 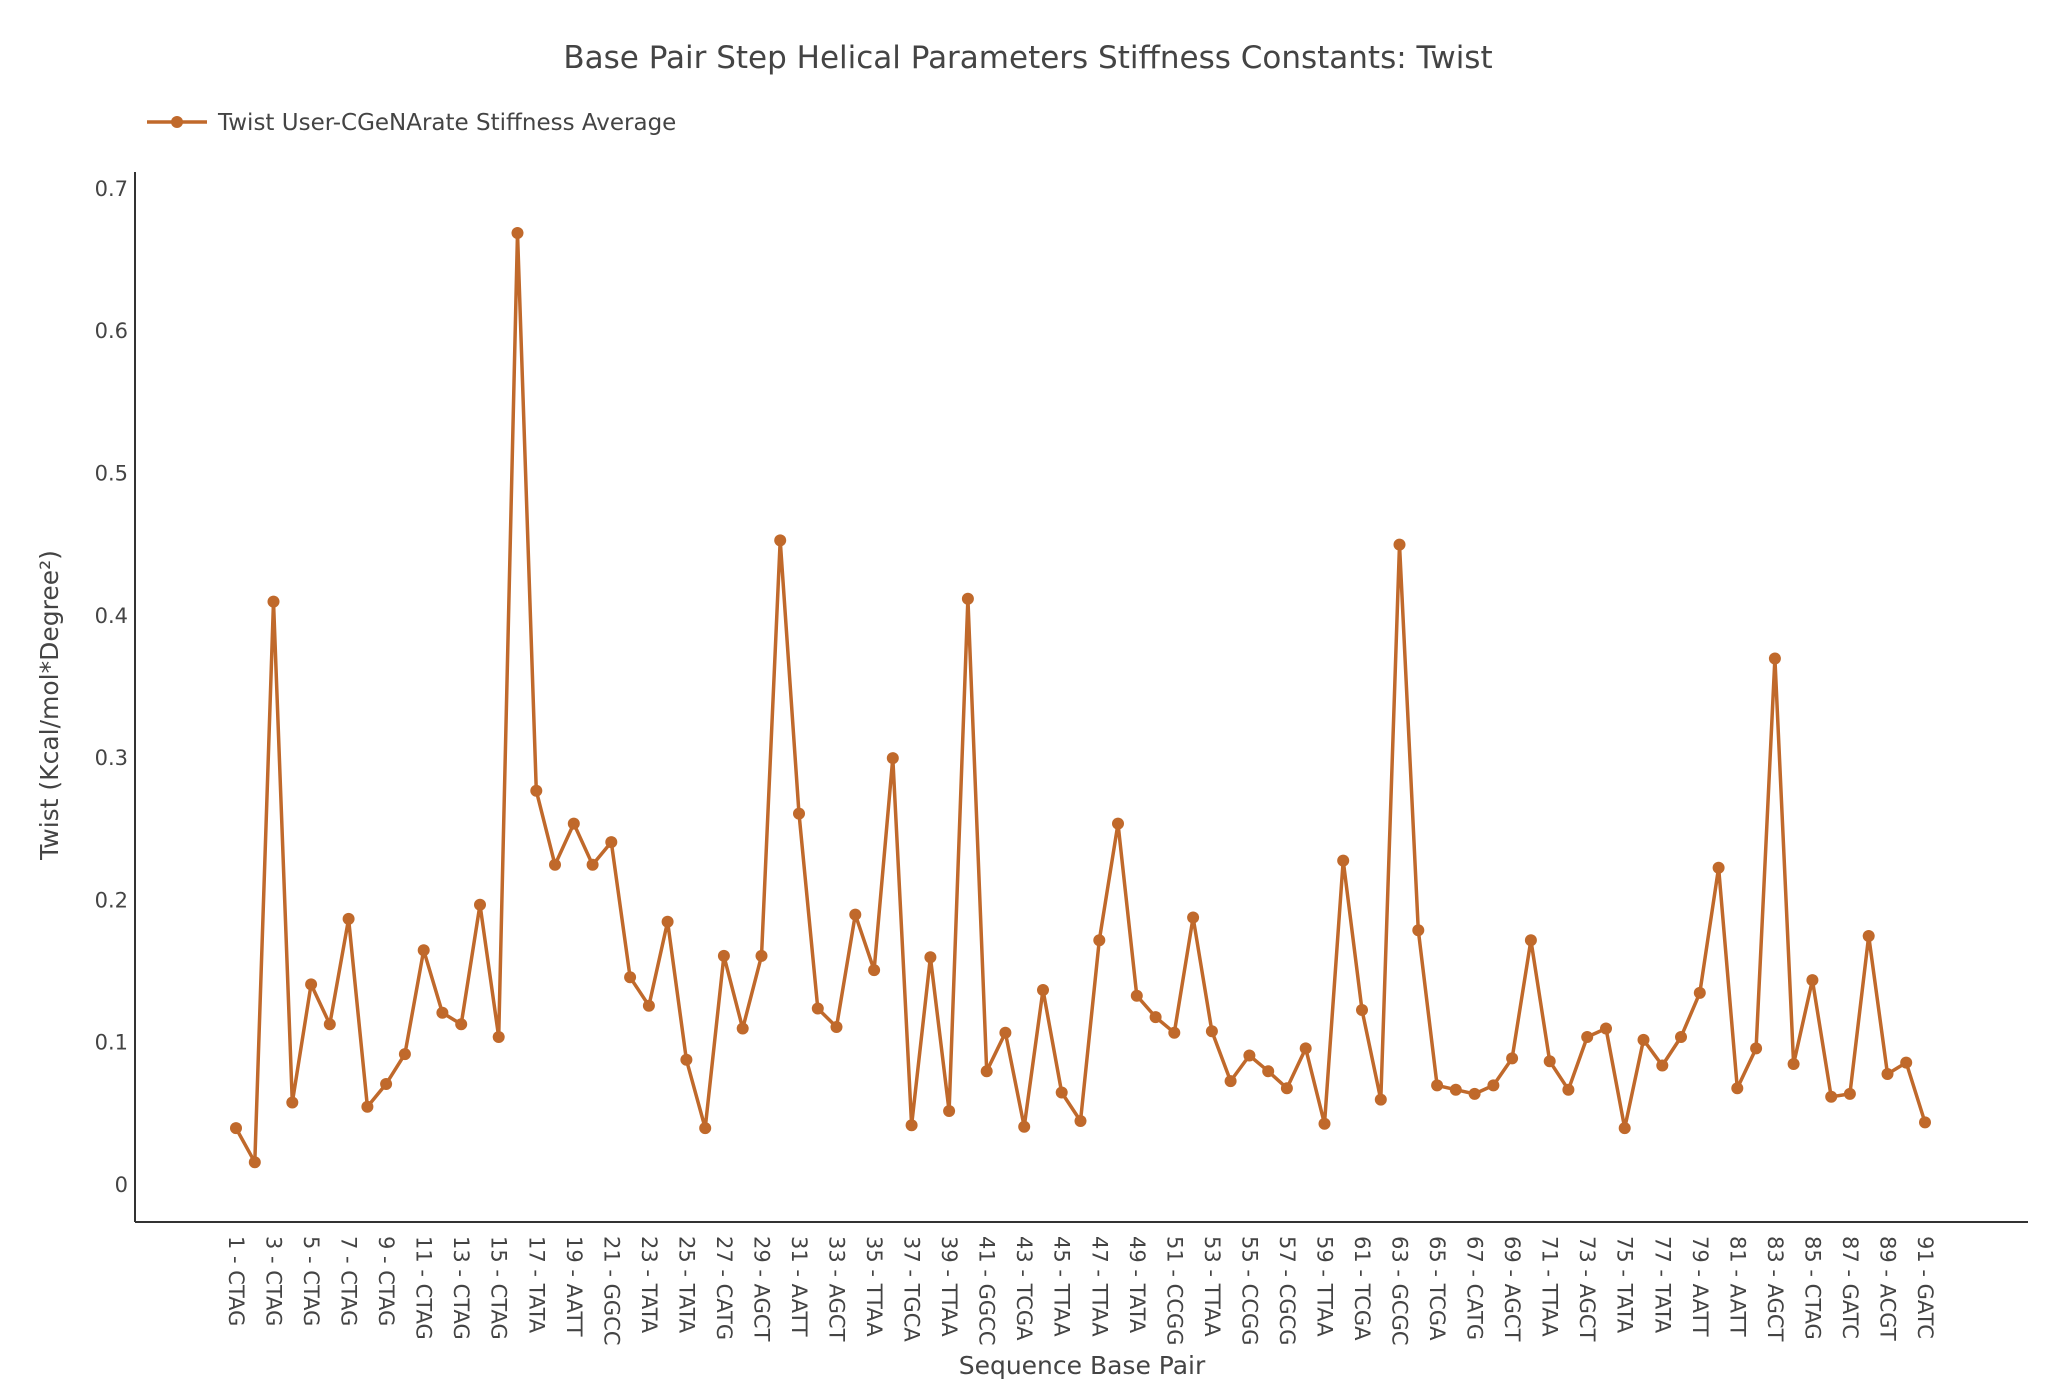 What do you see at coordinates (111, 687) in the screenshot?
I see `y-tick-labels: 0 0.1 0.2 0.3 0.4 0.5 0.6 0.7` at bounding box center [111, 687].